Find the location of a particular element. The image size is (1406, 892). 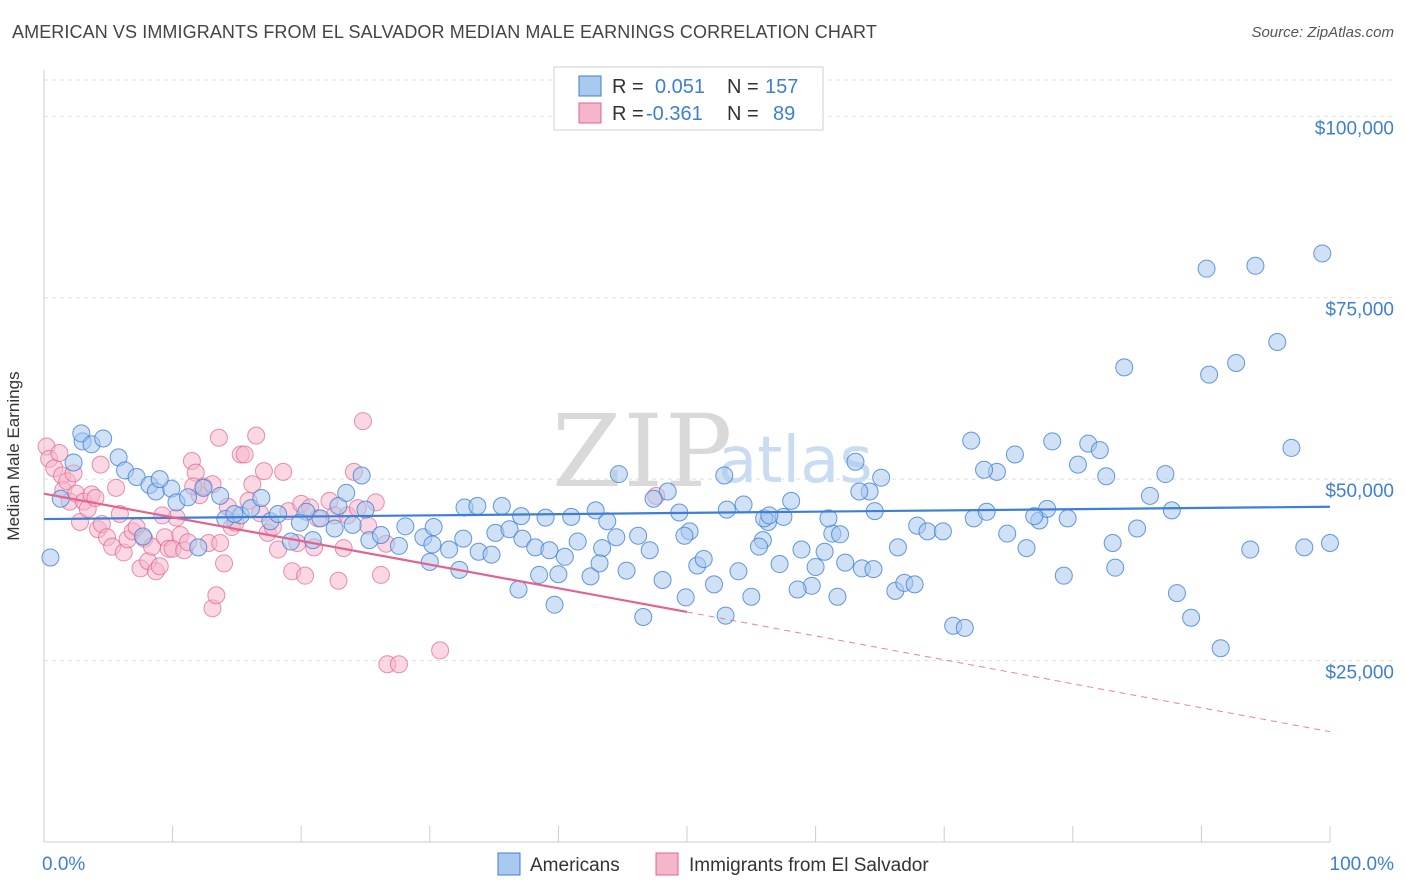

legend-n-label-1: N = is located at coordinates (743, 87).